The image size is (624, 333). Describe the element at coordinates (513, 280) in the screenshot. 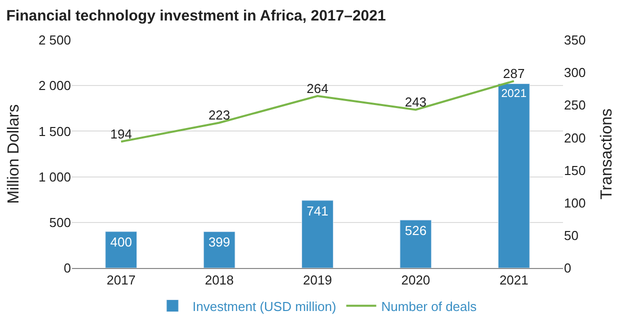

I see `x-tick-label: 2021` at that location.